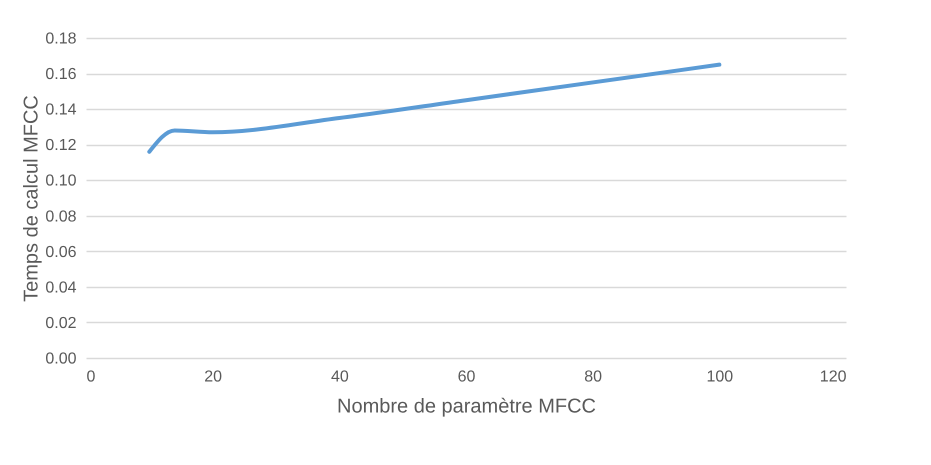  What do you see at coordinates (213, 377) in the screenshot?
I see `x-tick-label: 20` at bounding box center [213, 377].